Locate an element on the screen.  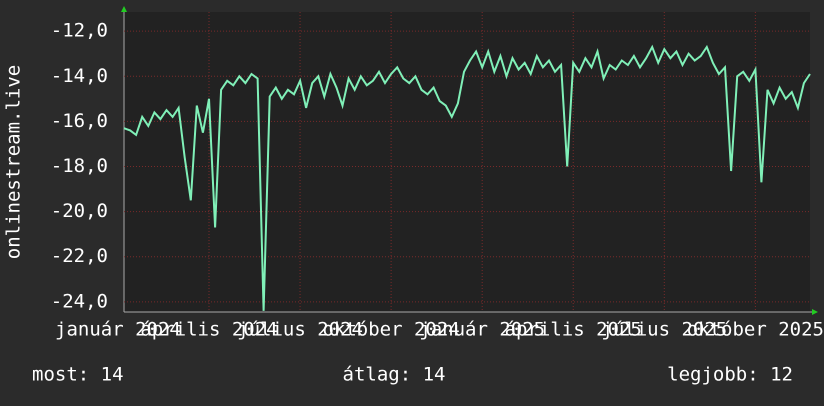
x-tick-label: július 2024 is located at coordinates (300, 330).